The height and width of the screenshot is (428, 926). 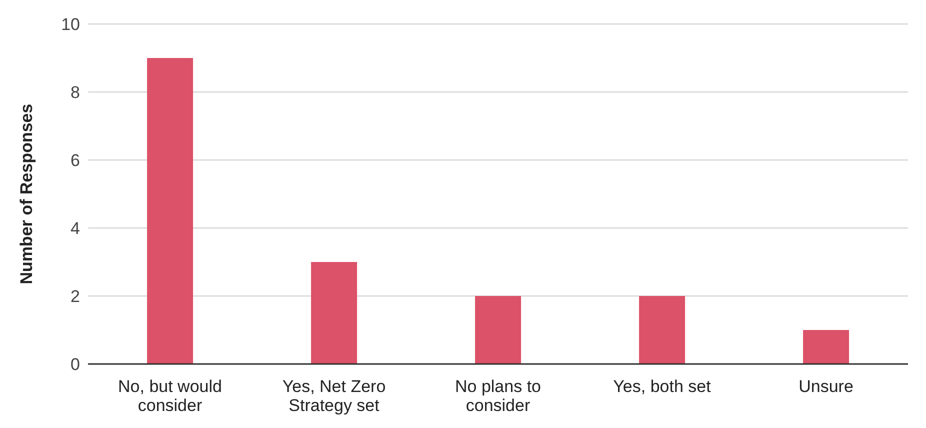 I want to click on y-tick-label: 2, so click(x=75, y=296).